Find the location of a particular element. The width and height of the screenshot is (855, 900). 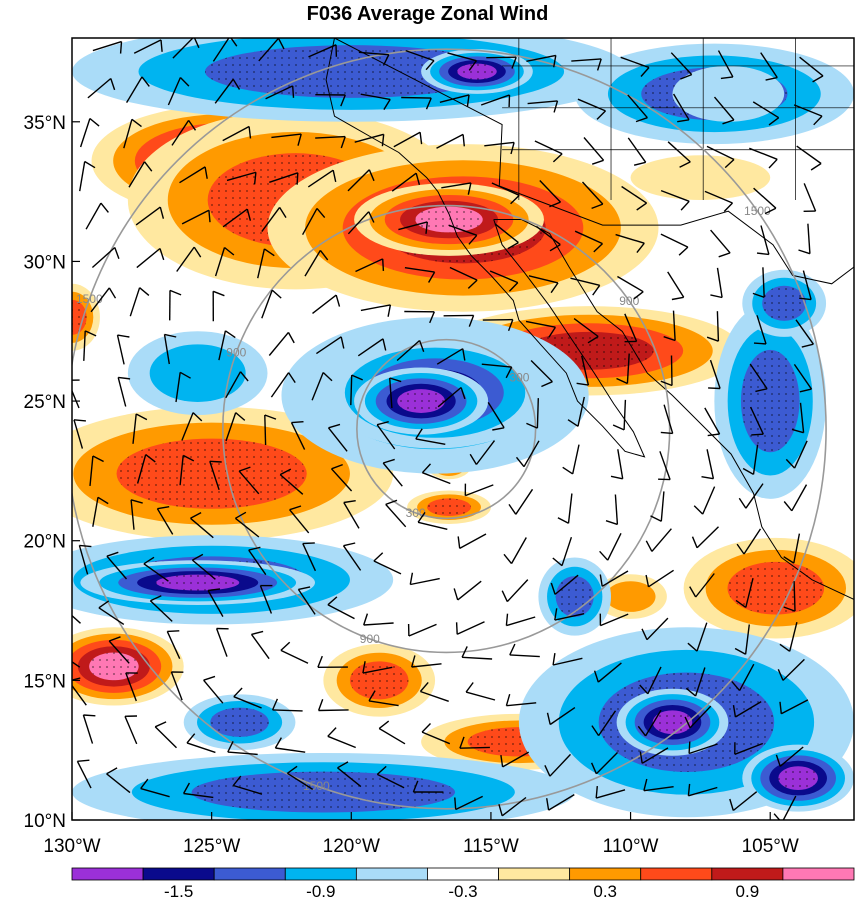

colorbar-label: 0.9 is located at coordinates (748, 891).